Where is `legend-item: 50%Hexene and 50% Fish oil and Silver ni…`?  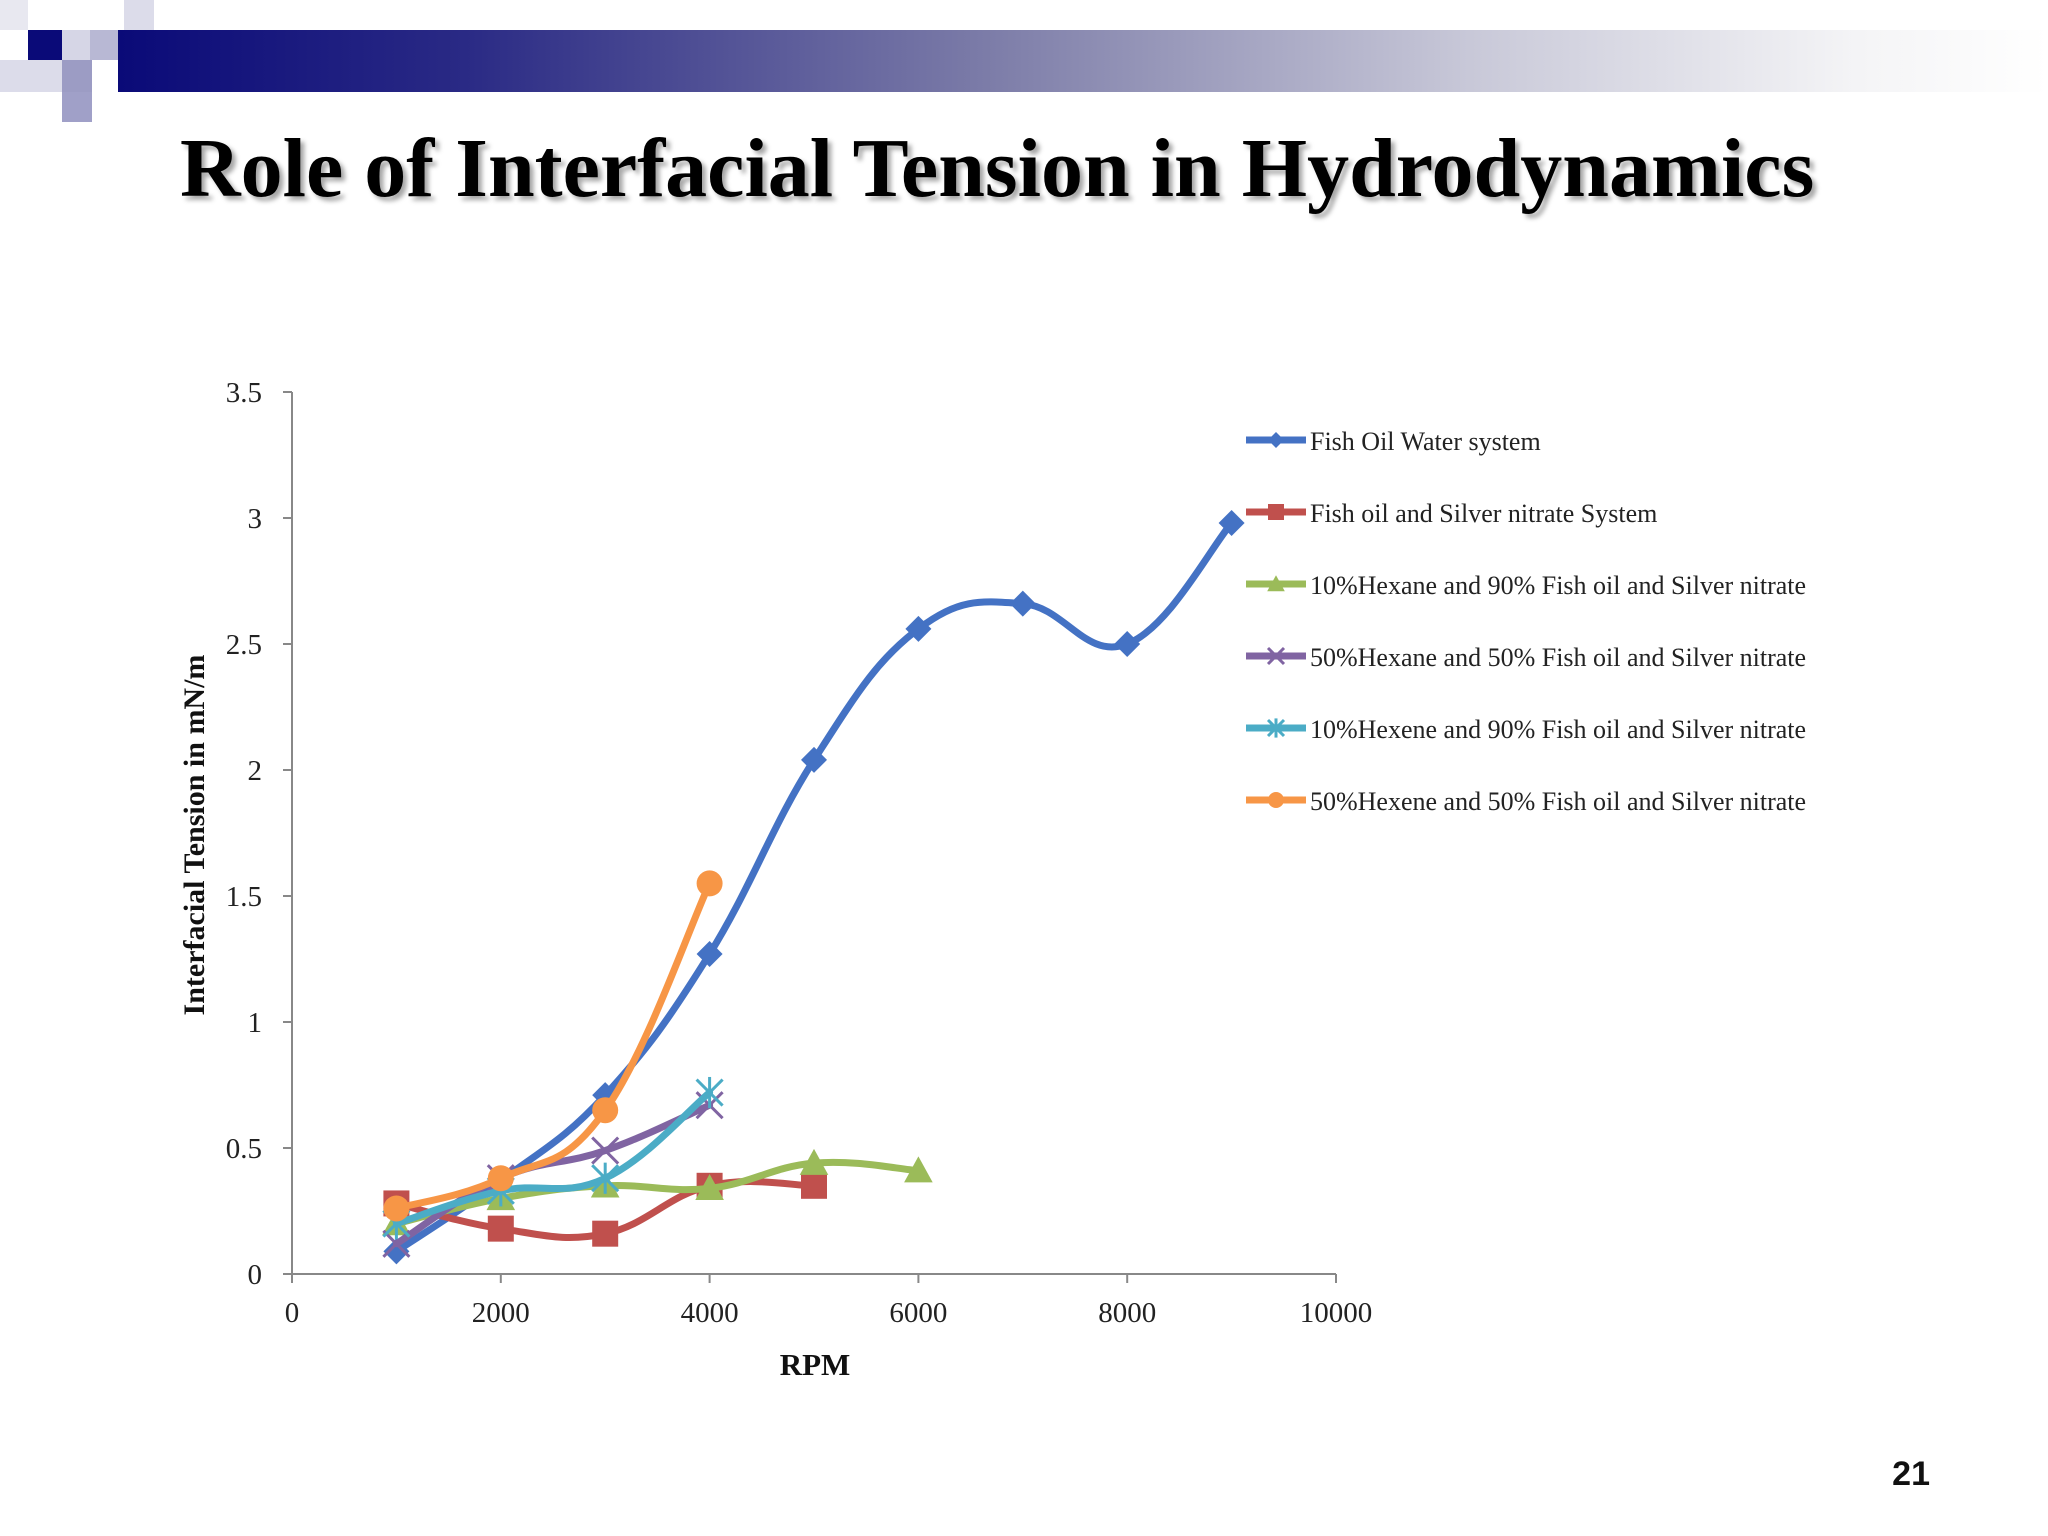 legend-item: 50%Hexene and 50% Fish oil and Silver ni… is located at coordinates (1526, 801).